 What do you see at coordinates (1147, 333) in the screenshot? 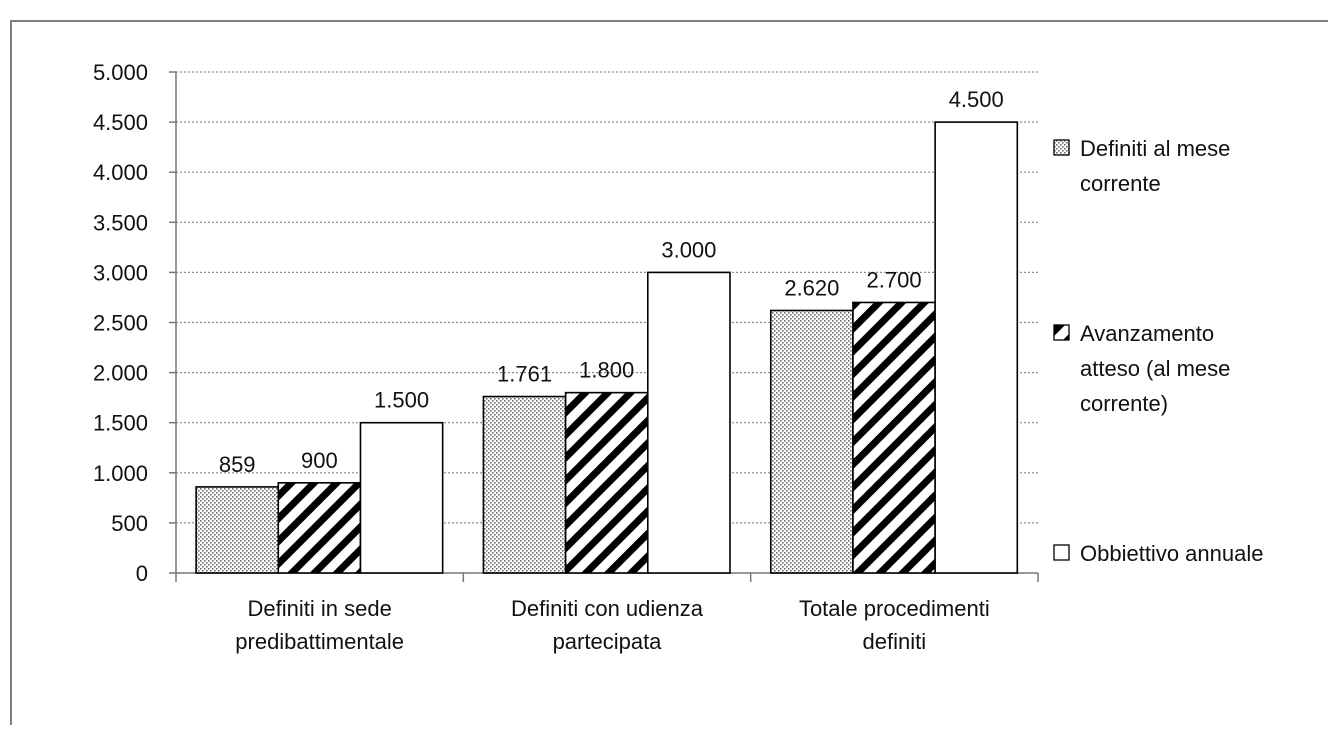
I see `legend-label: Avanzamento` at bounding box center [1147, 333].